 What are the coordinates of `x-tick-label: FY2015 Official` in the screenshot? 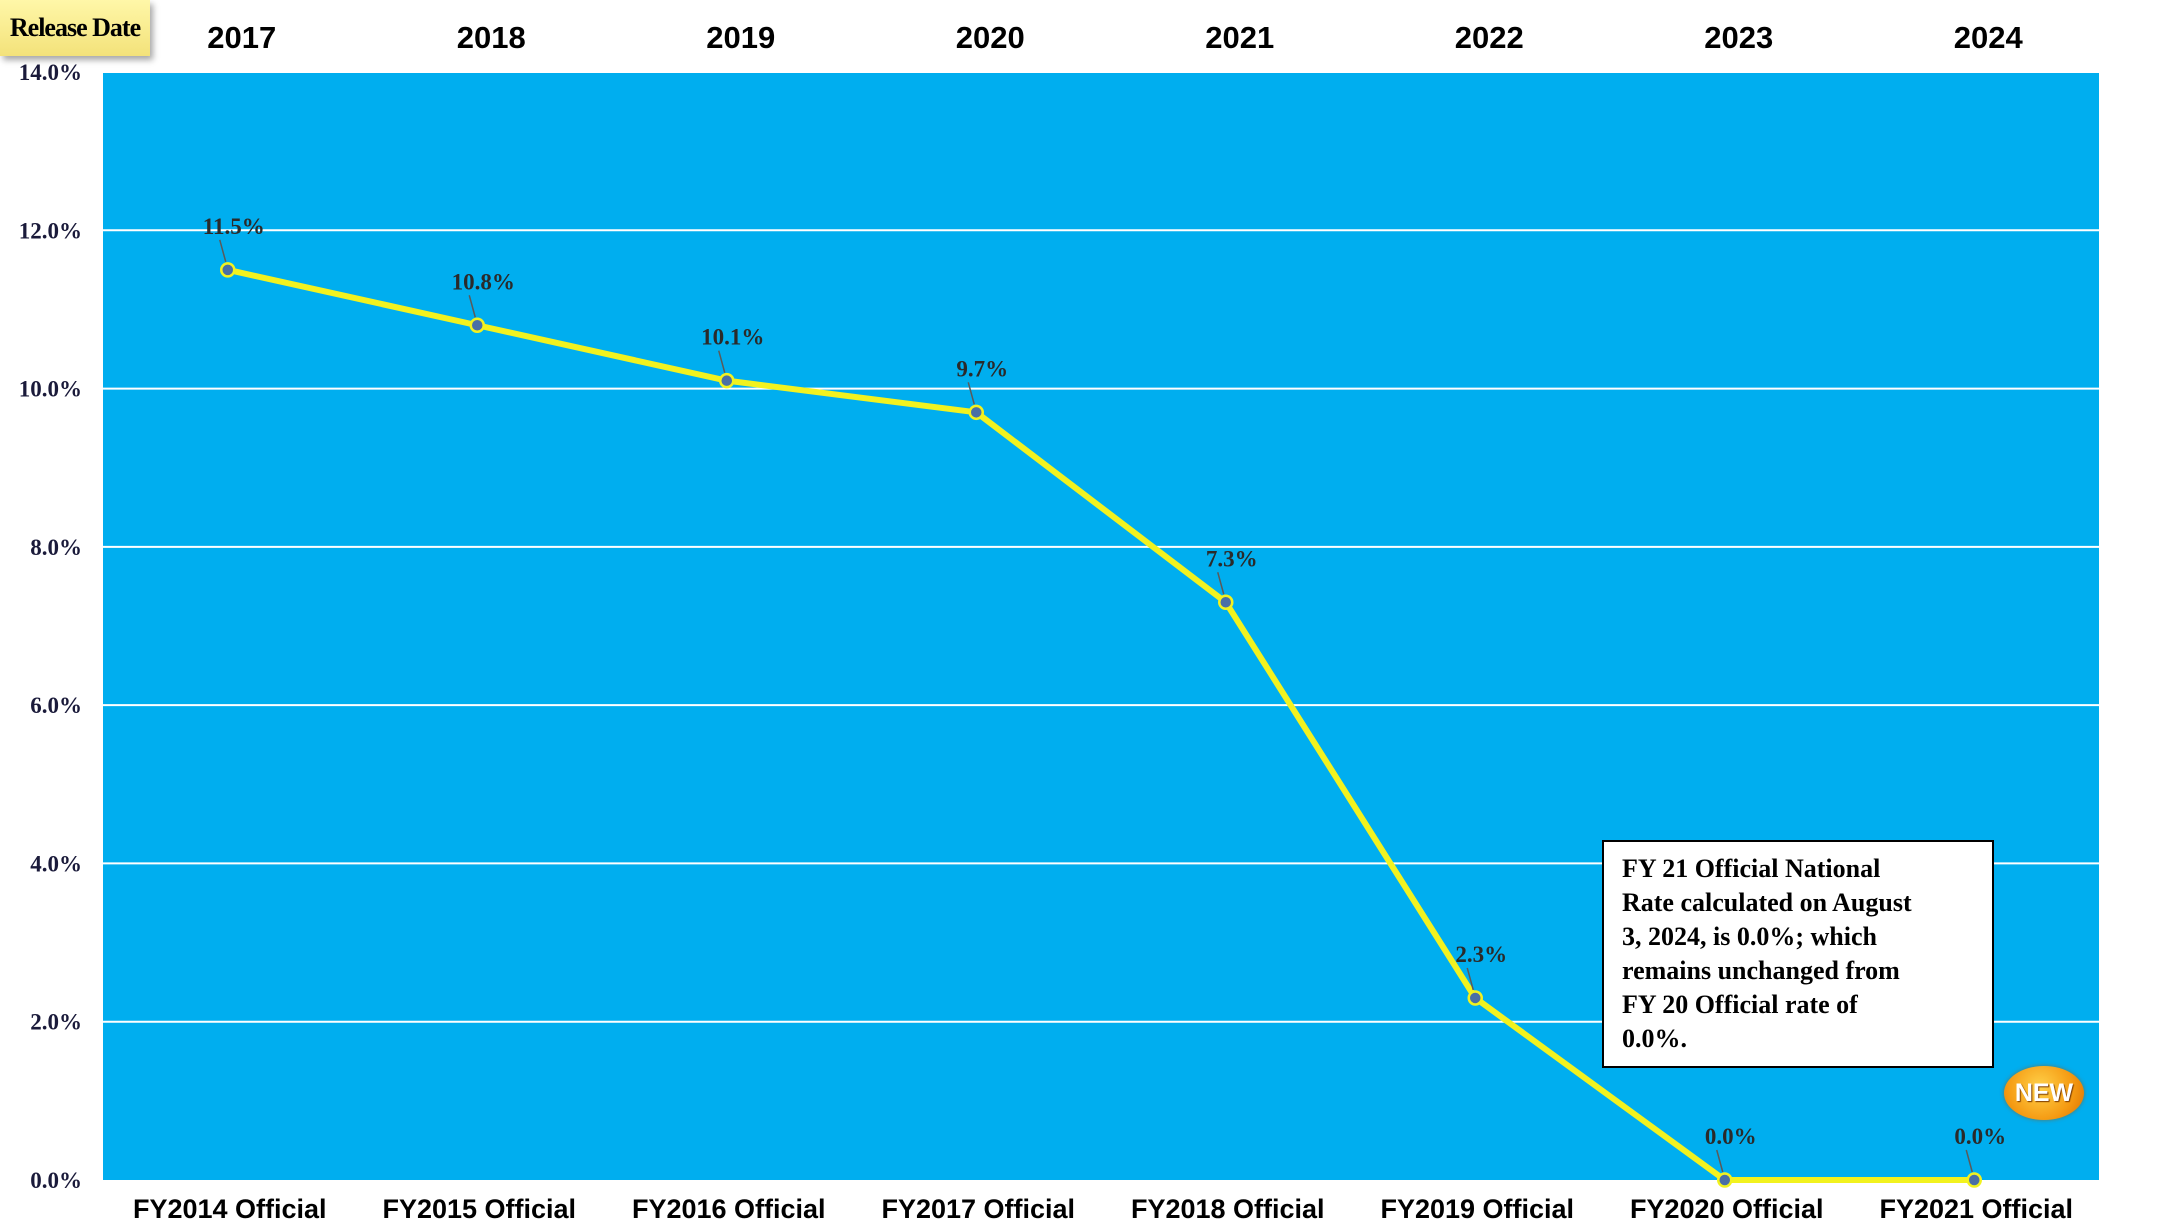 It's located at (479, 1209).